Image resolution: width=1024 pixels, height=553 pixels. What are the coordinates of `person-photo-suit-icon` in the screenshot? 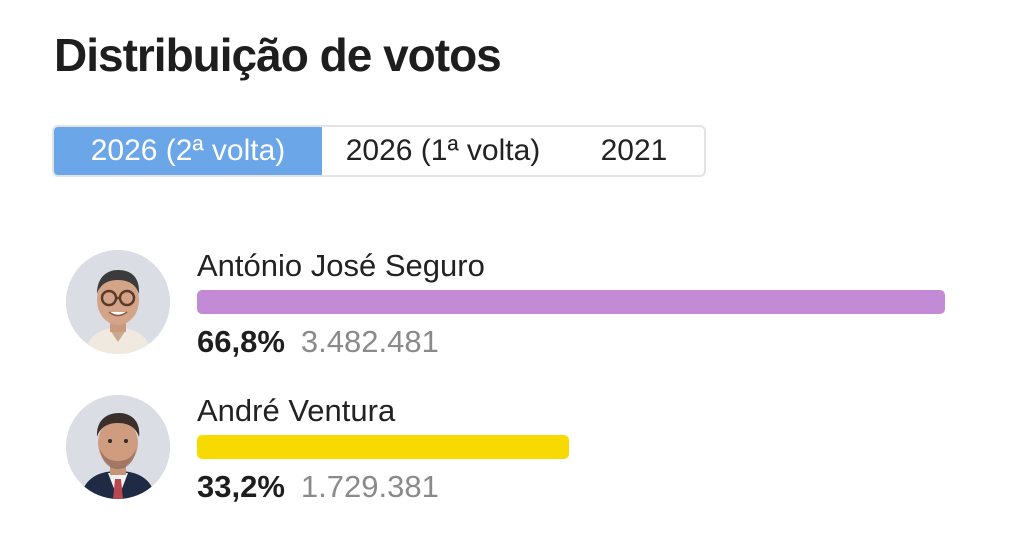 It's located at (118, 447).